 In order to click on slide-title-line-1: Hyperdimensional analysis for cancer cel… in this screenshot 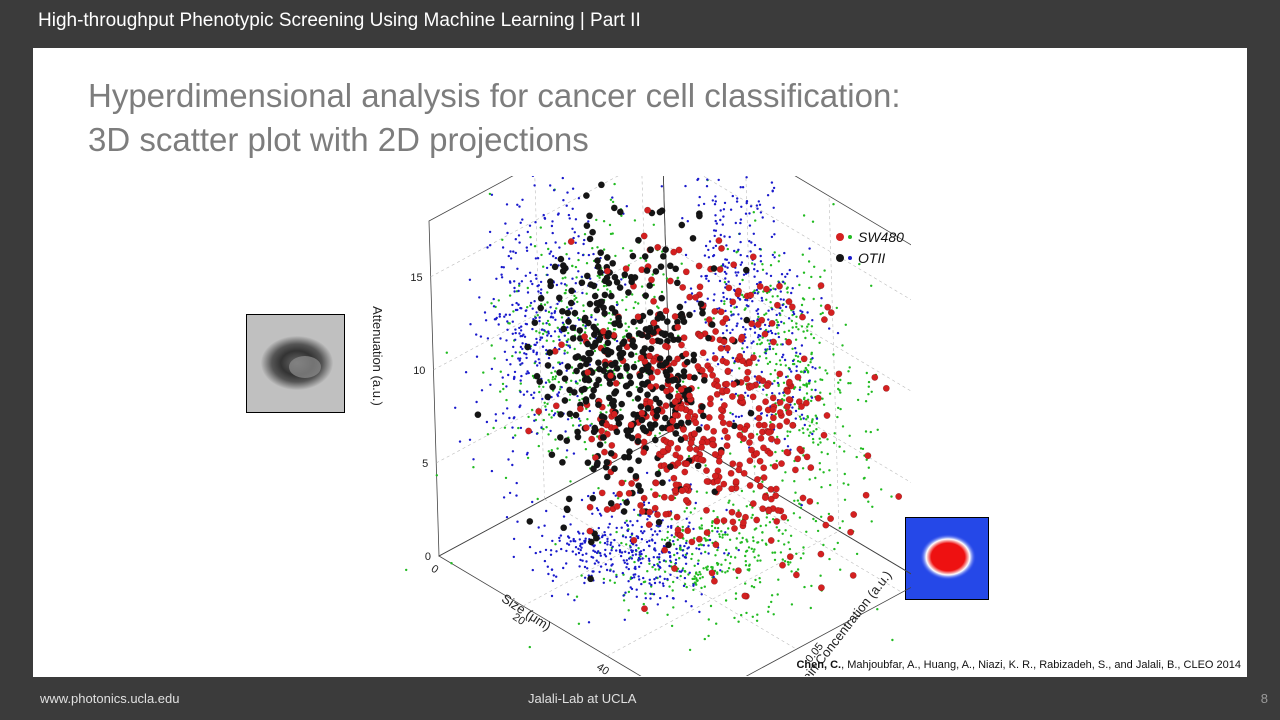, I will do `click(494, 95)`.